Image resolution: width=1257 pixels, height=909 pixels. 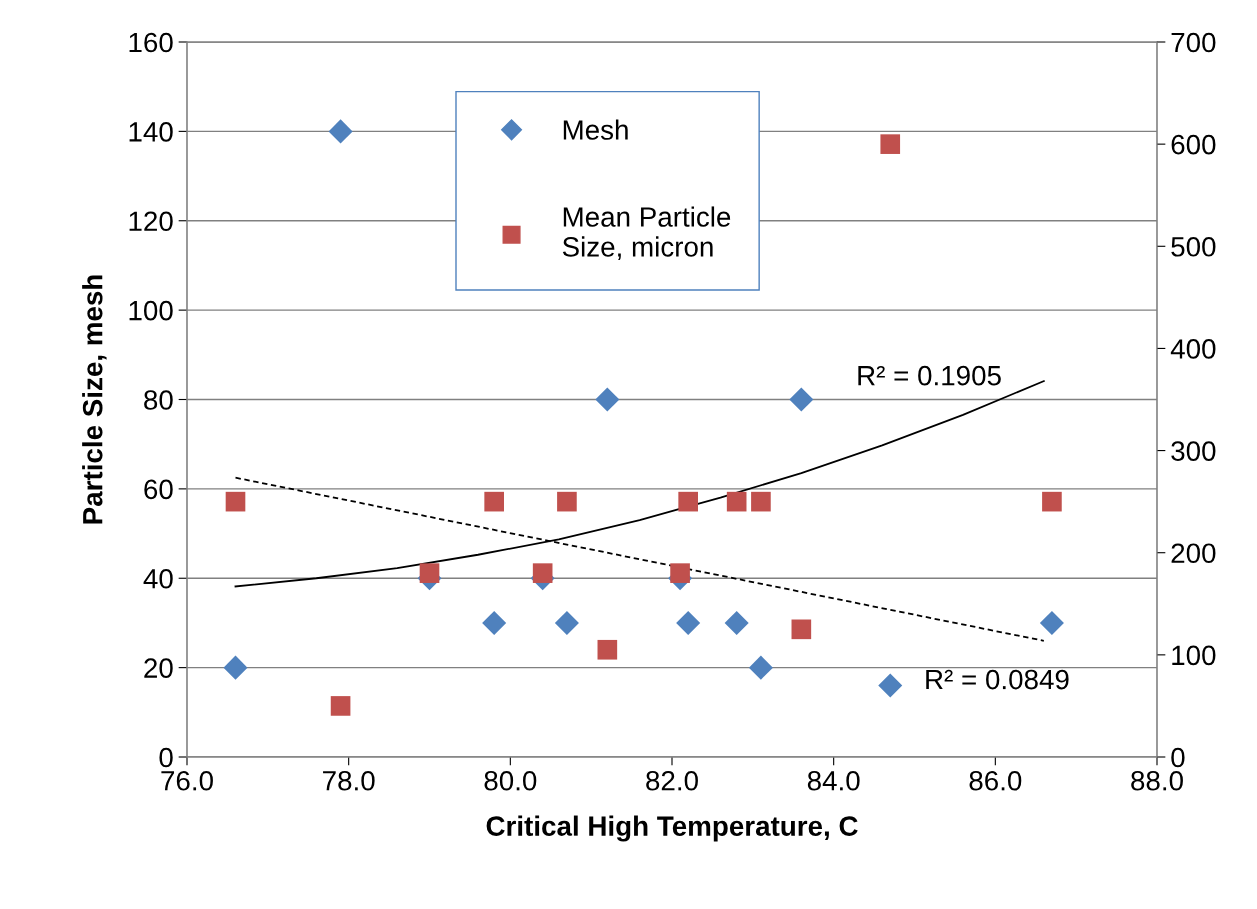 I want to click on y-tick-label: 120, so click(x=151, y=221).